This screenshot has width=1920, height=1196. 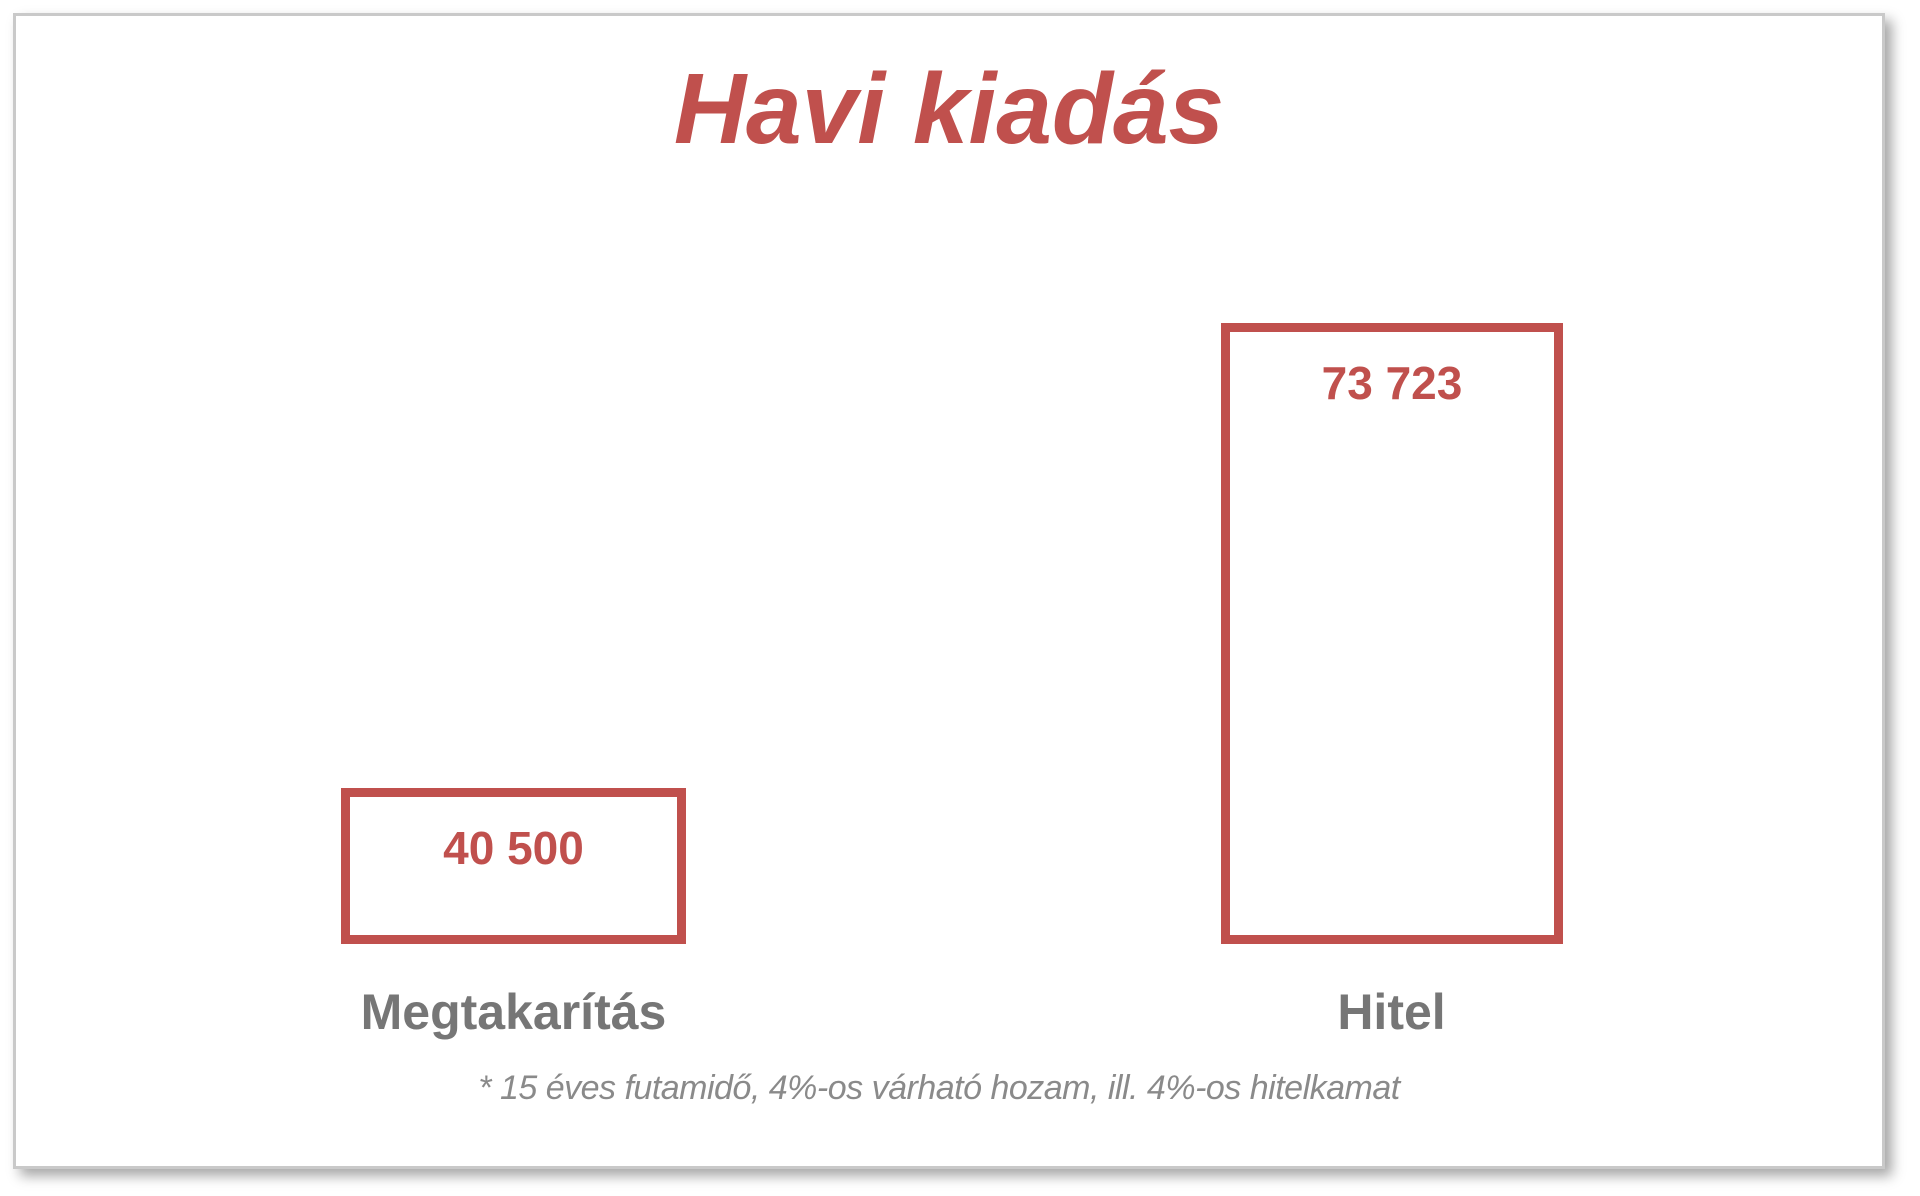 I want to click on category-label-hitel: Hitel, so click(x=1391, y=1012).